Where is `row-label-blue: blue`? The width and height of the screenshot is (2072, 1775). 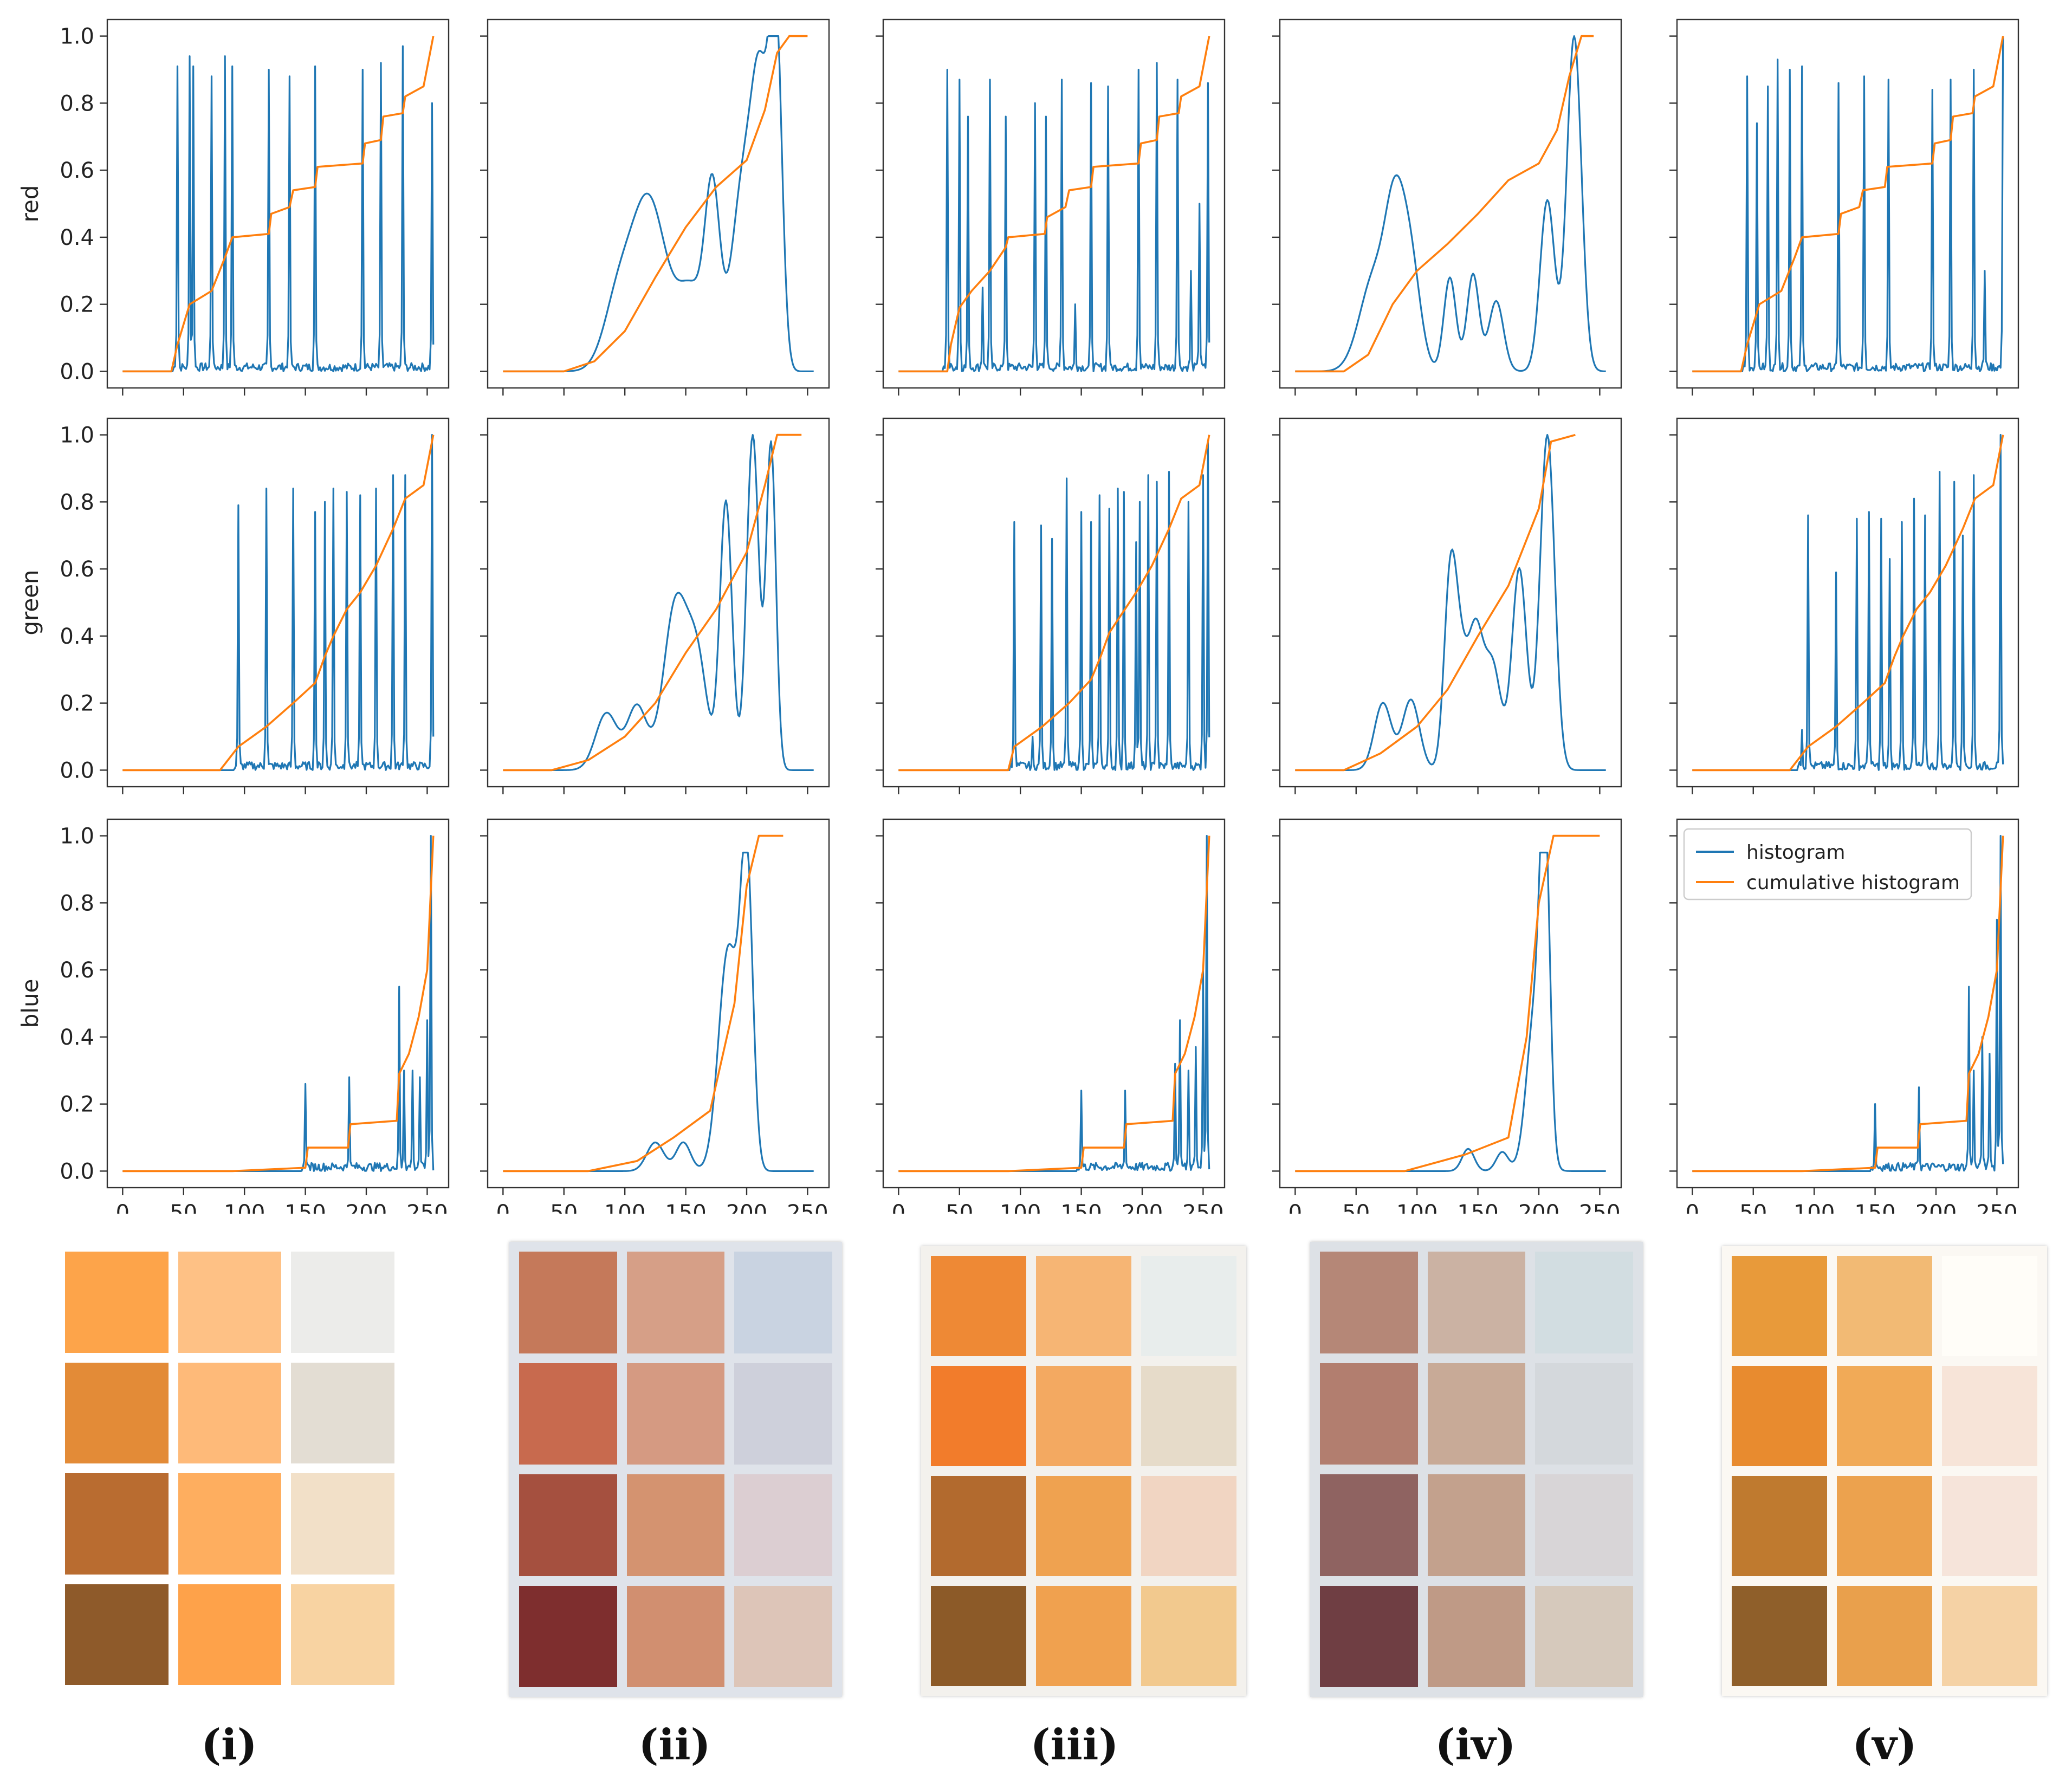 row-label-blue: blue is located at coordinates (30, 1003).